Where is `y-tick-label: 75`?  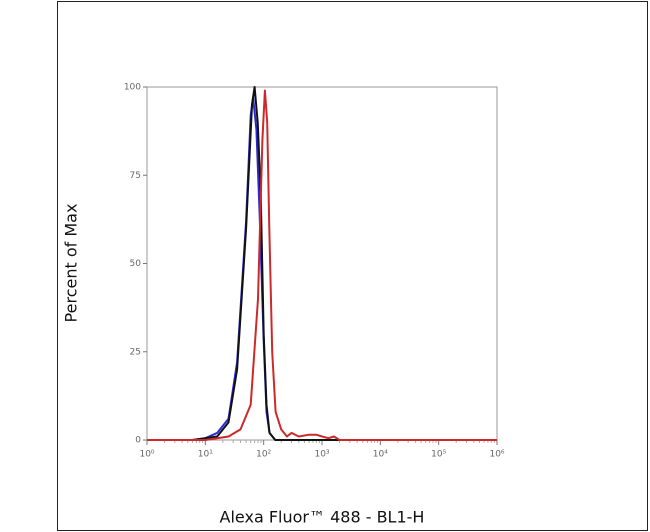
y-tick-label: 75 is located at coordinates (135, 176).